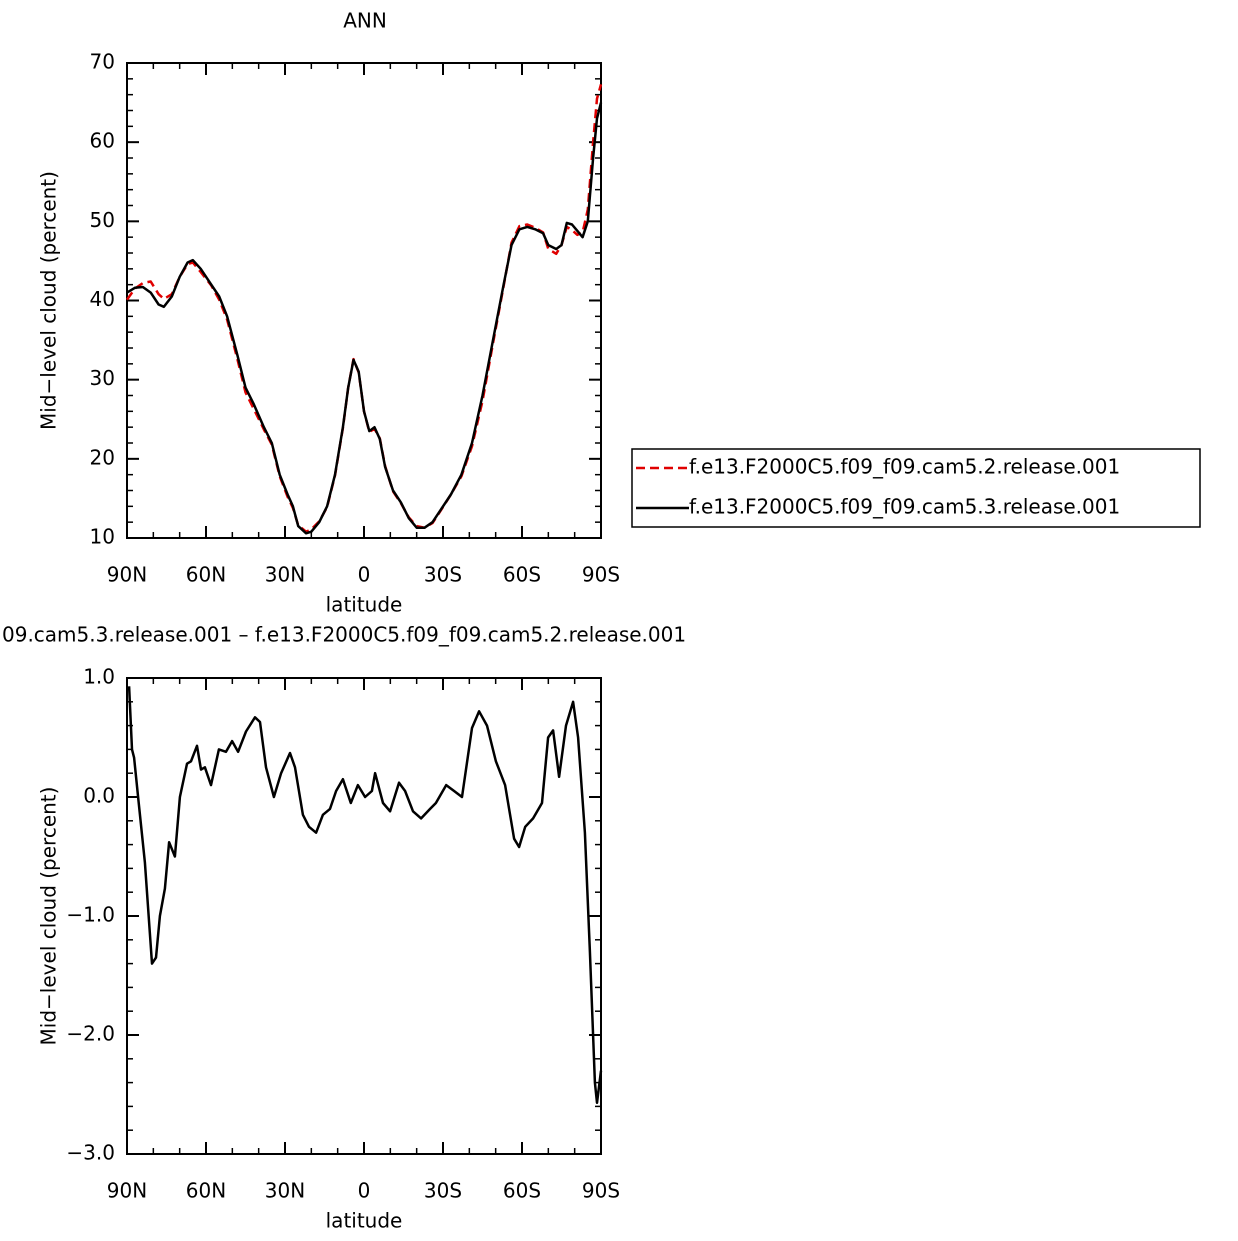 The image size is (1238, 1241). What do you see at coordinates (904, 507) in the screenshot?
I see `legend-label: f.e13.F2000C5.f09_f09.cam5.3.release.001` at bounding box center [904, 507].